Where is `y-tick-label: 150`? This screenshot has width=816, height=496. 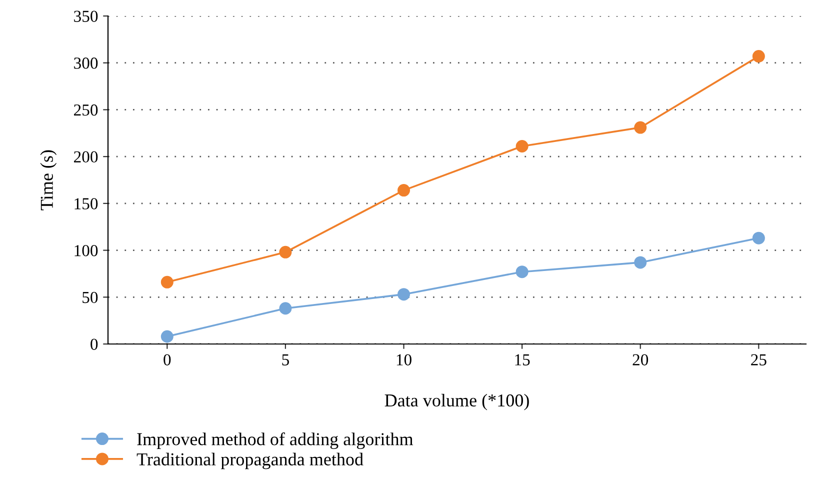
y-tick-label: 150 is located at coordinates (86, 204).